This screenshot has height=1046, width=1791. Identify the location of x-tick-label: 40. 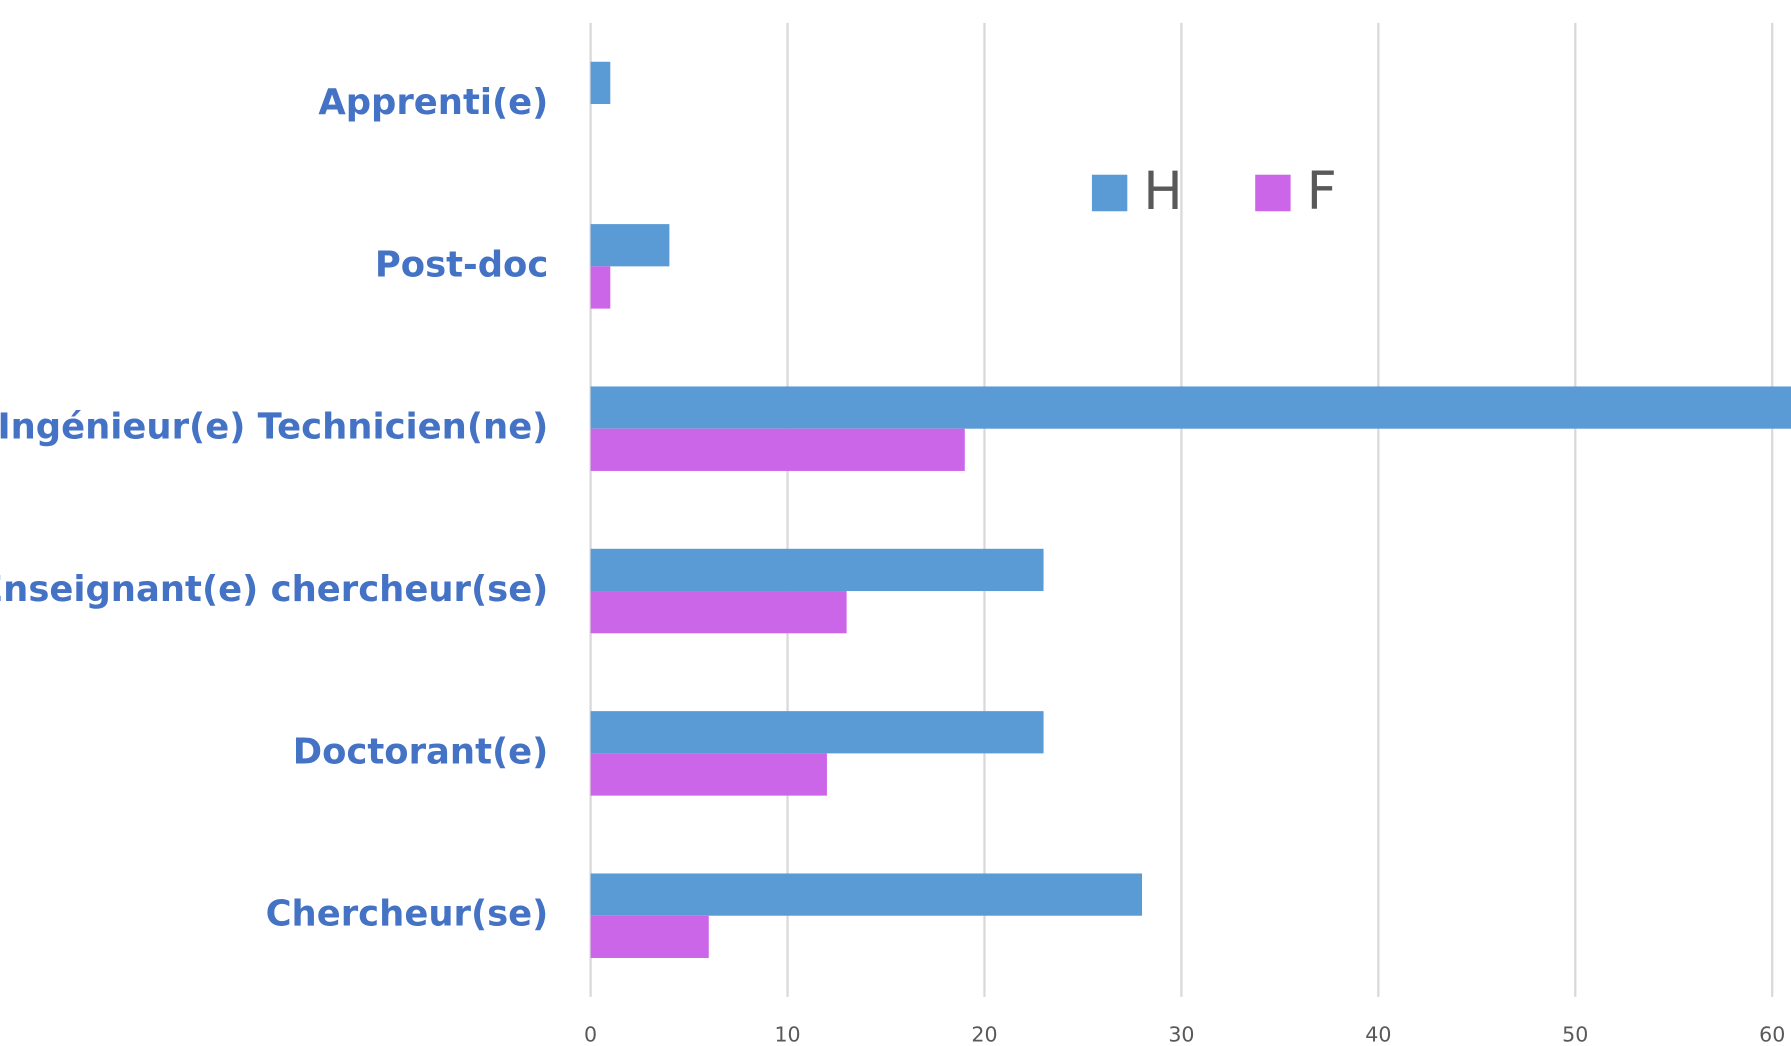
(1378, 1034).